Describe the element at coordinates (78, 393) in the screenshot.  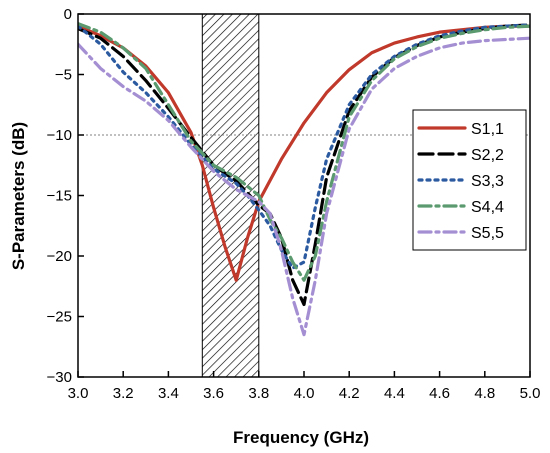
I see `x-tick-label: 3.0` at that location.